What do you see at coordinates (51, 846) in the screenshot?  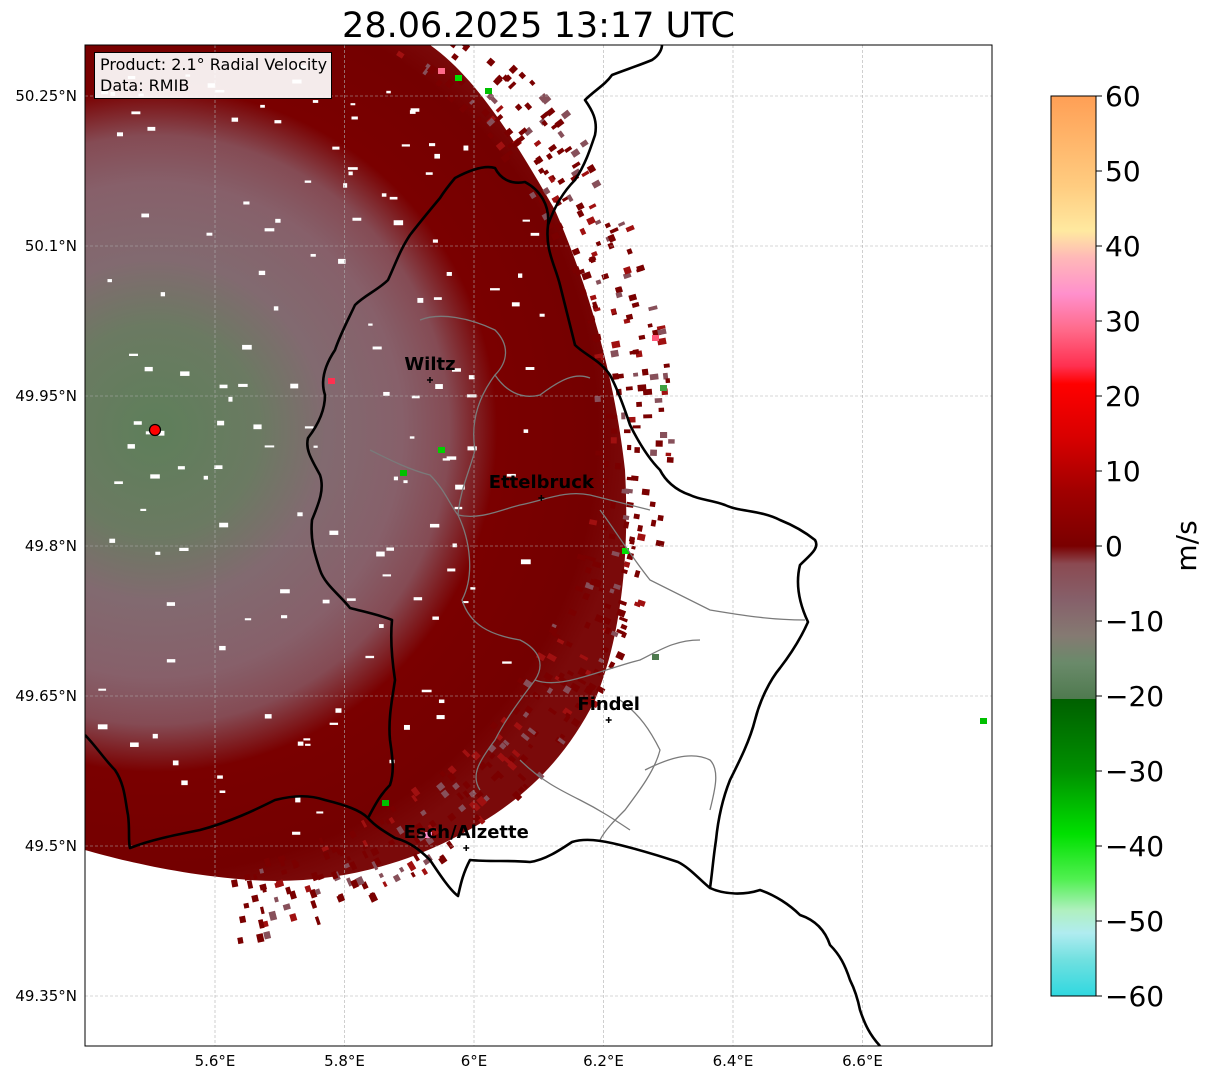 I see `lat-tick-label: 49.5°N` at bounding box center [51, 846].